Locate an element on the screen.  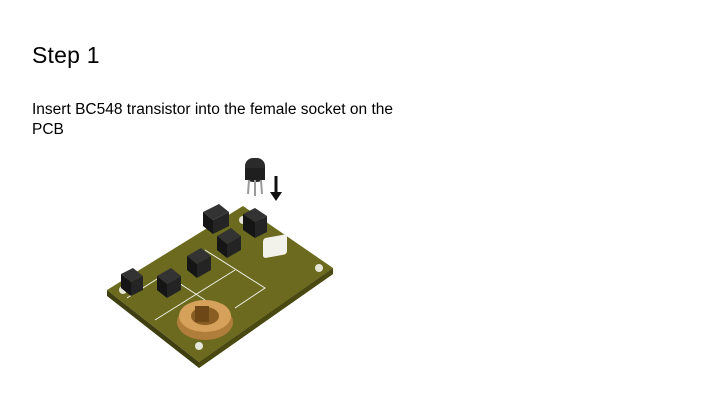
battery-holder is located at coordinates (205, 320).